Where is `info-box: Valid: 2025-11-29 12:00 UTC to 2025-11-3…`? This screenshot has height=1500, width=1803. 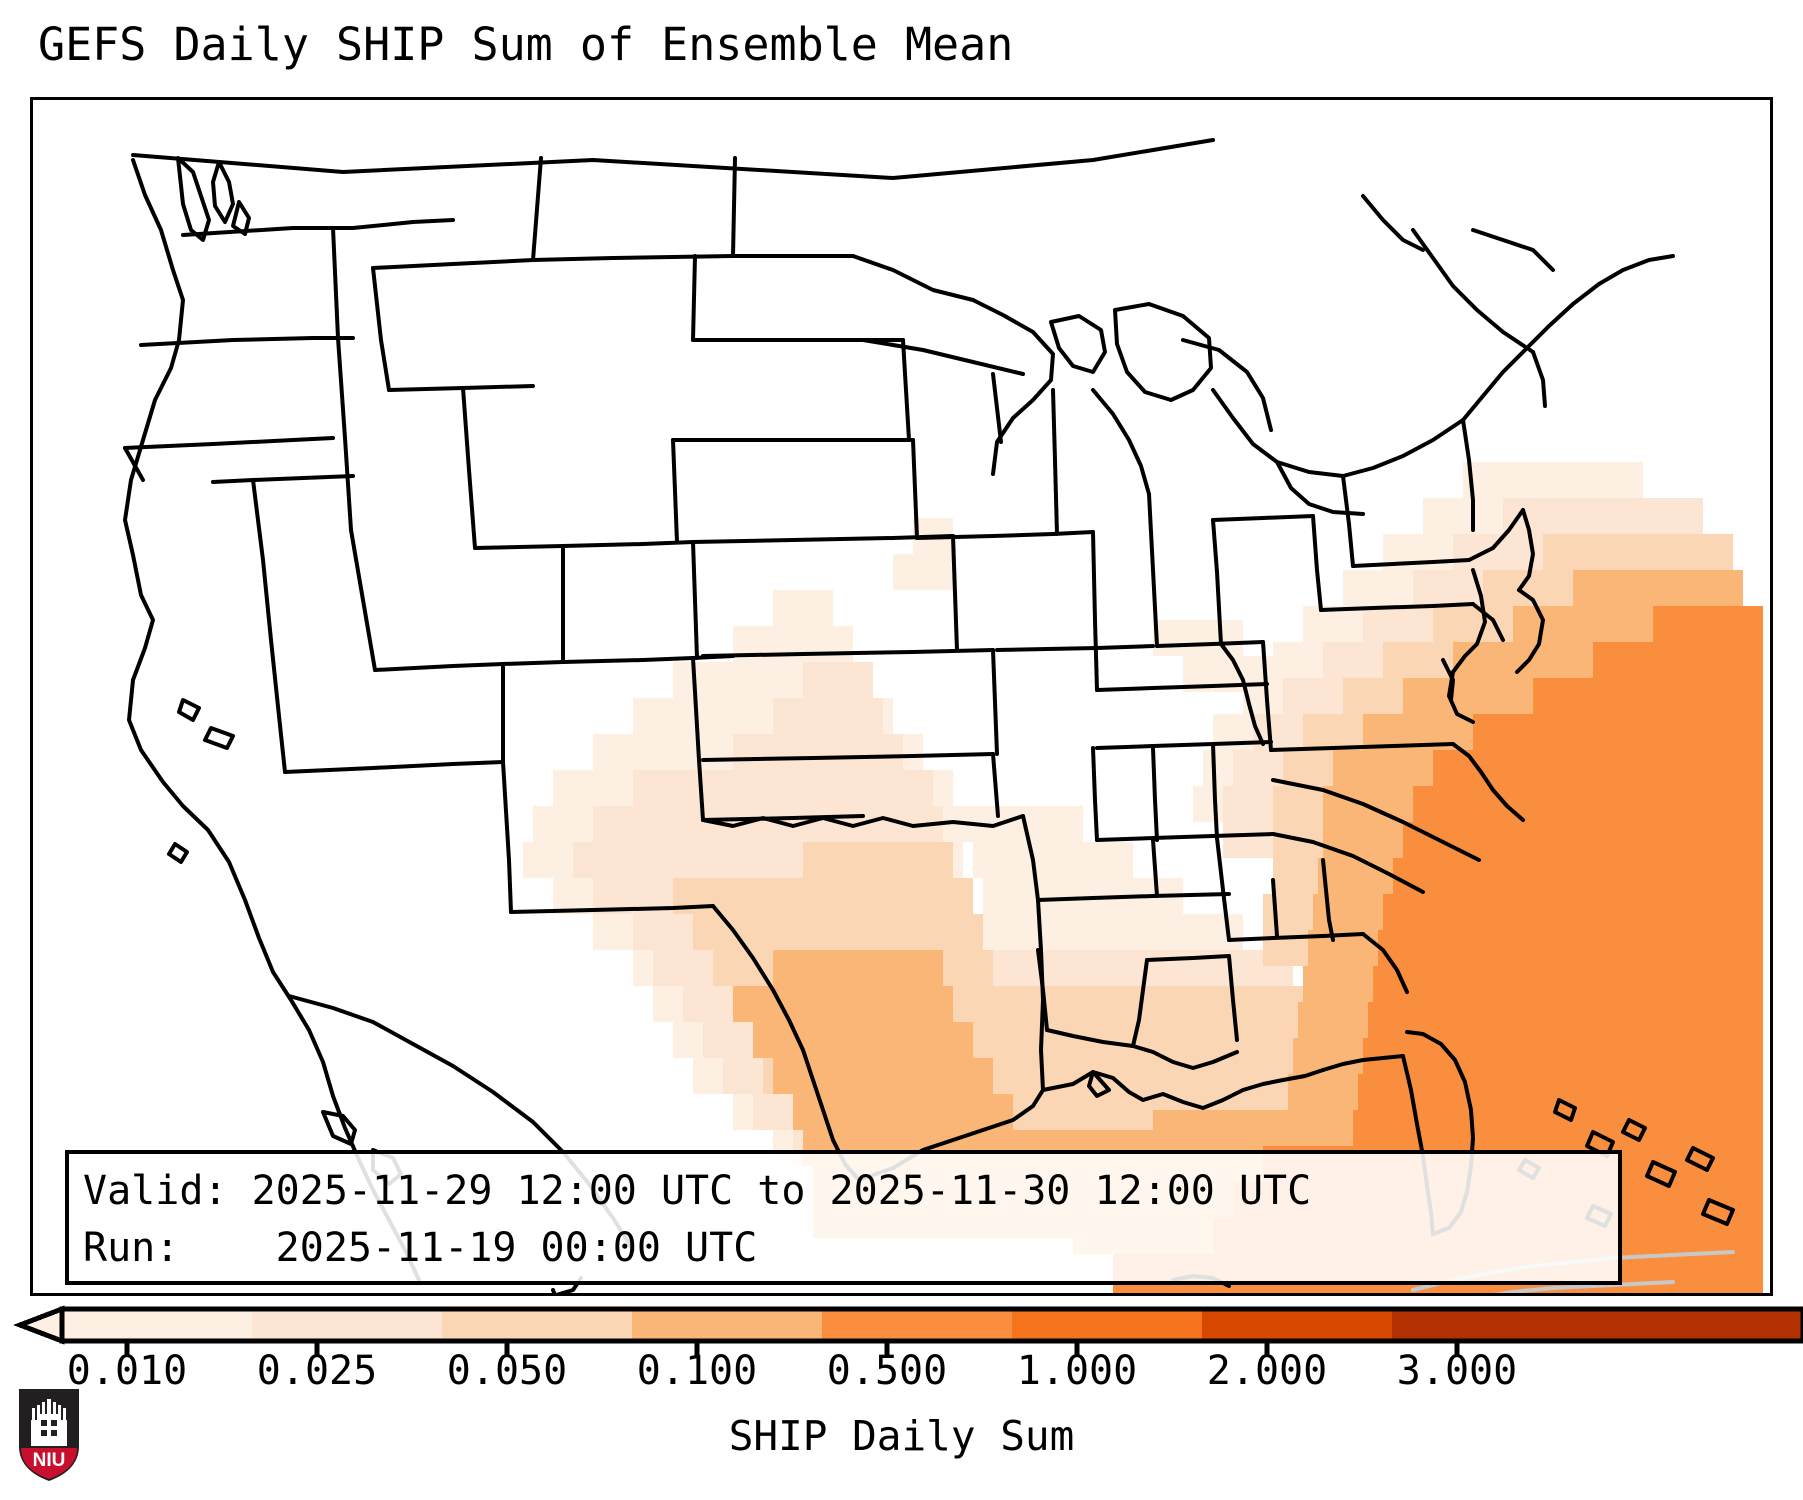
info-box: Valid: 2025-11-29 12:00 UTC to 2025-11-3… is located at coordinates (843, 1217).